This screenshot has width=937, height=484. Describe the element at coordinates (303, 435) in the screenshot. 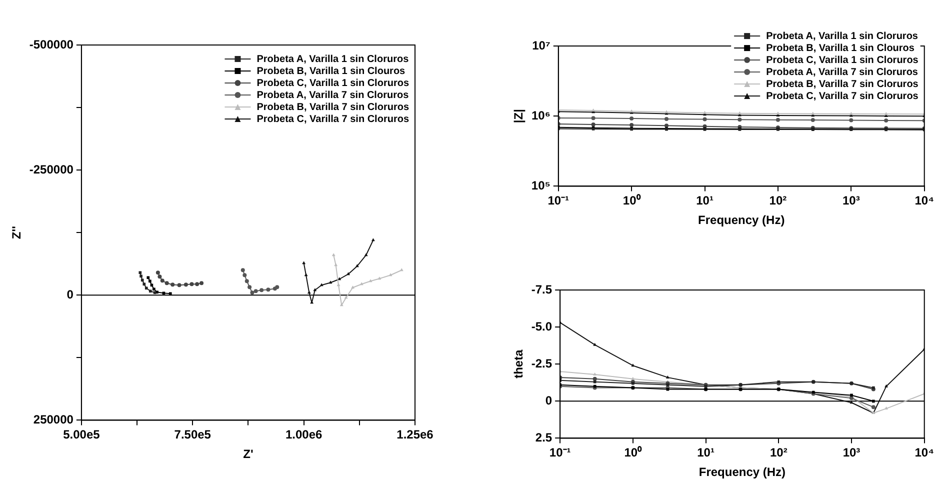

I see `x-tick-label: 1.00e6` at that location.